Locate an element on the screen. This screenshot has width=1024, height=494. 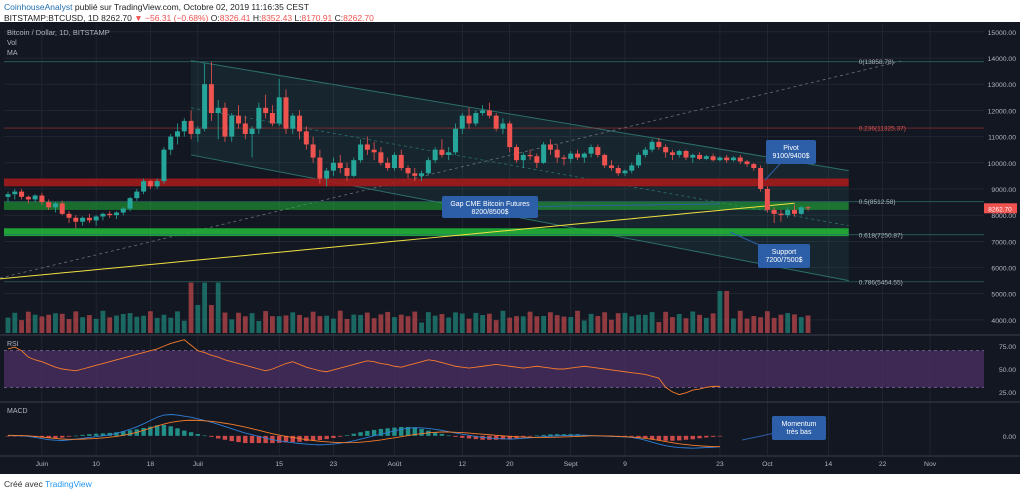
time-tick-label: Juin is located at coordinates (42, 464).